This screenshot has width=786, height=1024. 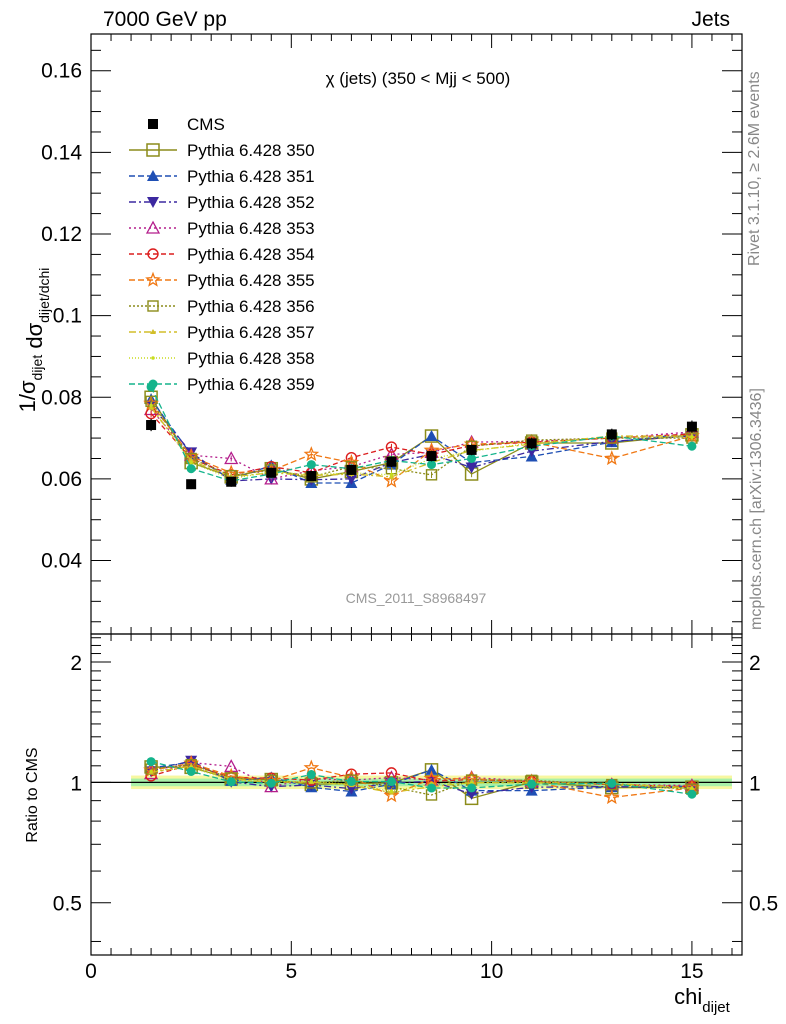 What do you see at coordinates (702, 1000) in the screenshot?
I see `x-axis-label: chidijet` at bounding box center [702, 1000].